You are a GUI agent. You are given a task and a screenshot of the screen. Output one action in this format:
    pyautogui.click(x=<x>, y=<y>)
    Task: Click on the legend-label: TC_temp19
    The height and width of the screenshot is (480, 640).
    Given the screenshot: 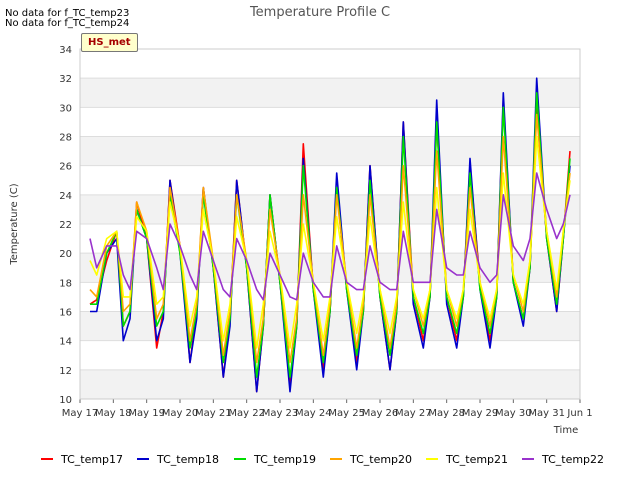 What is the action you would take?
    pyautogui.click(x=285, y=459)
    